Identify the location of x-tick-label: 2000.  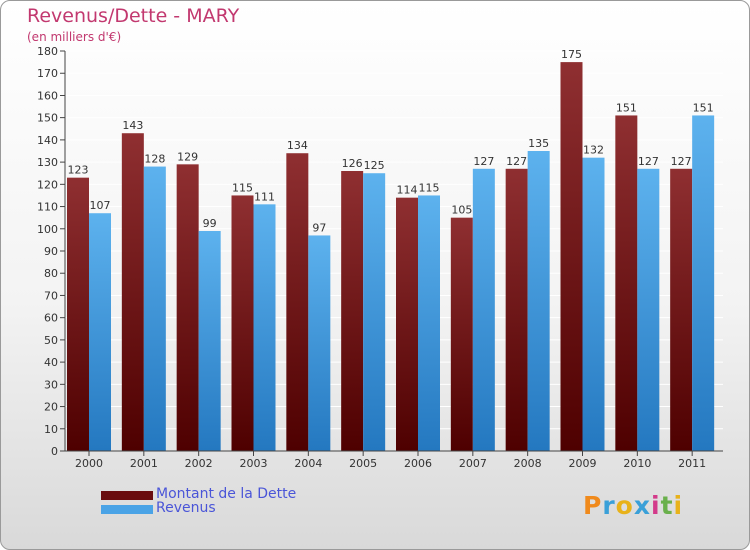
(89, 463).